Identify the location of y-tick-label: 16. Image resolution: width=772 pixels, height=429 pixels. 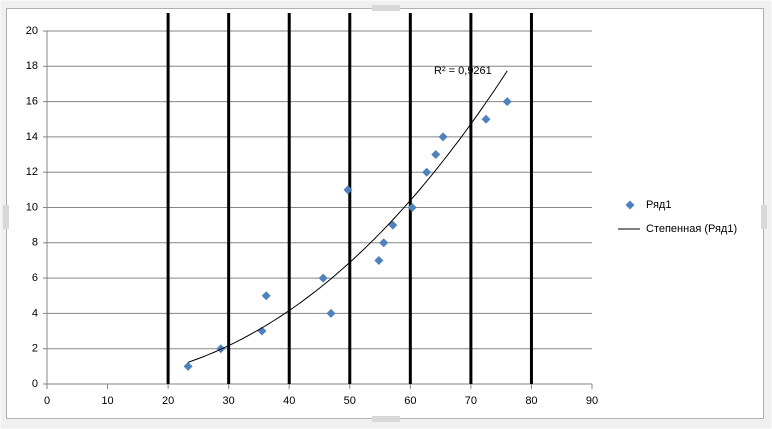
(32, 102).